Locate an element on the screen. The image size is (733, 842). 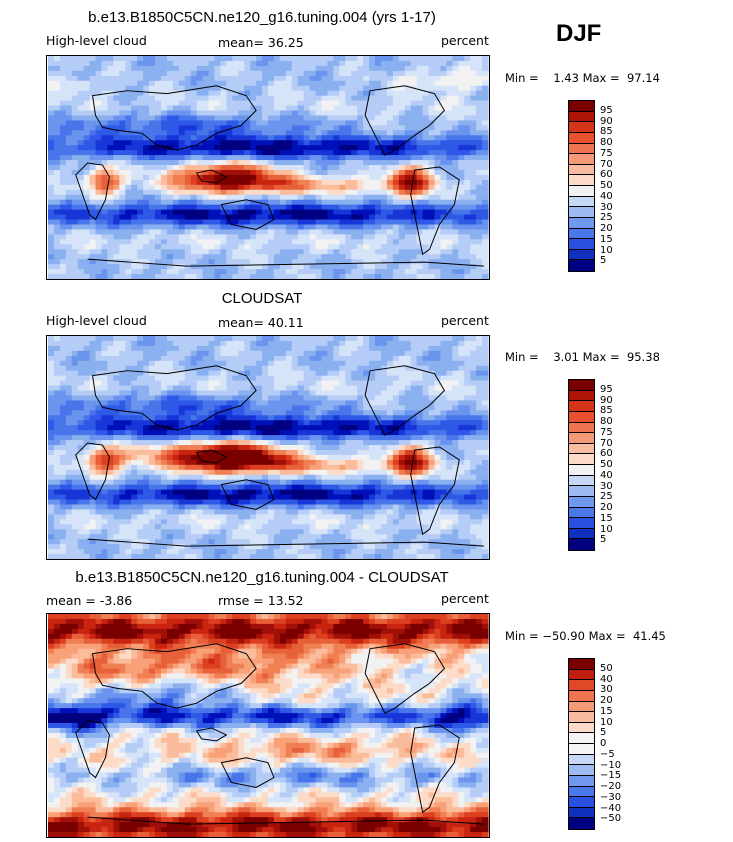
colorbar-tick-label: 70 is located at coordinates (606, 164).